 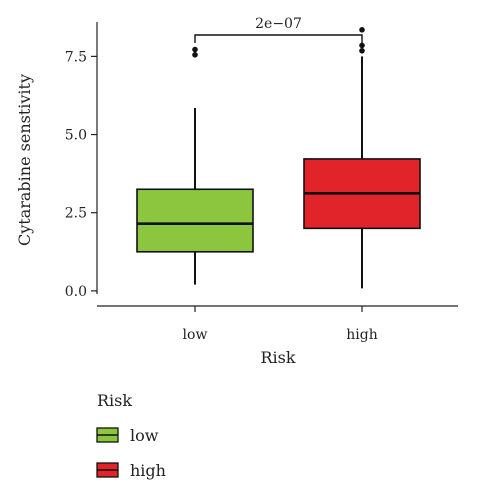 I want to click on legend: Risk low high, so click(x=131, y=435).